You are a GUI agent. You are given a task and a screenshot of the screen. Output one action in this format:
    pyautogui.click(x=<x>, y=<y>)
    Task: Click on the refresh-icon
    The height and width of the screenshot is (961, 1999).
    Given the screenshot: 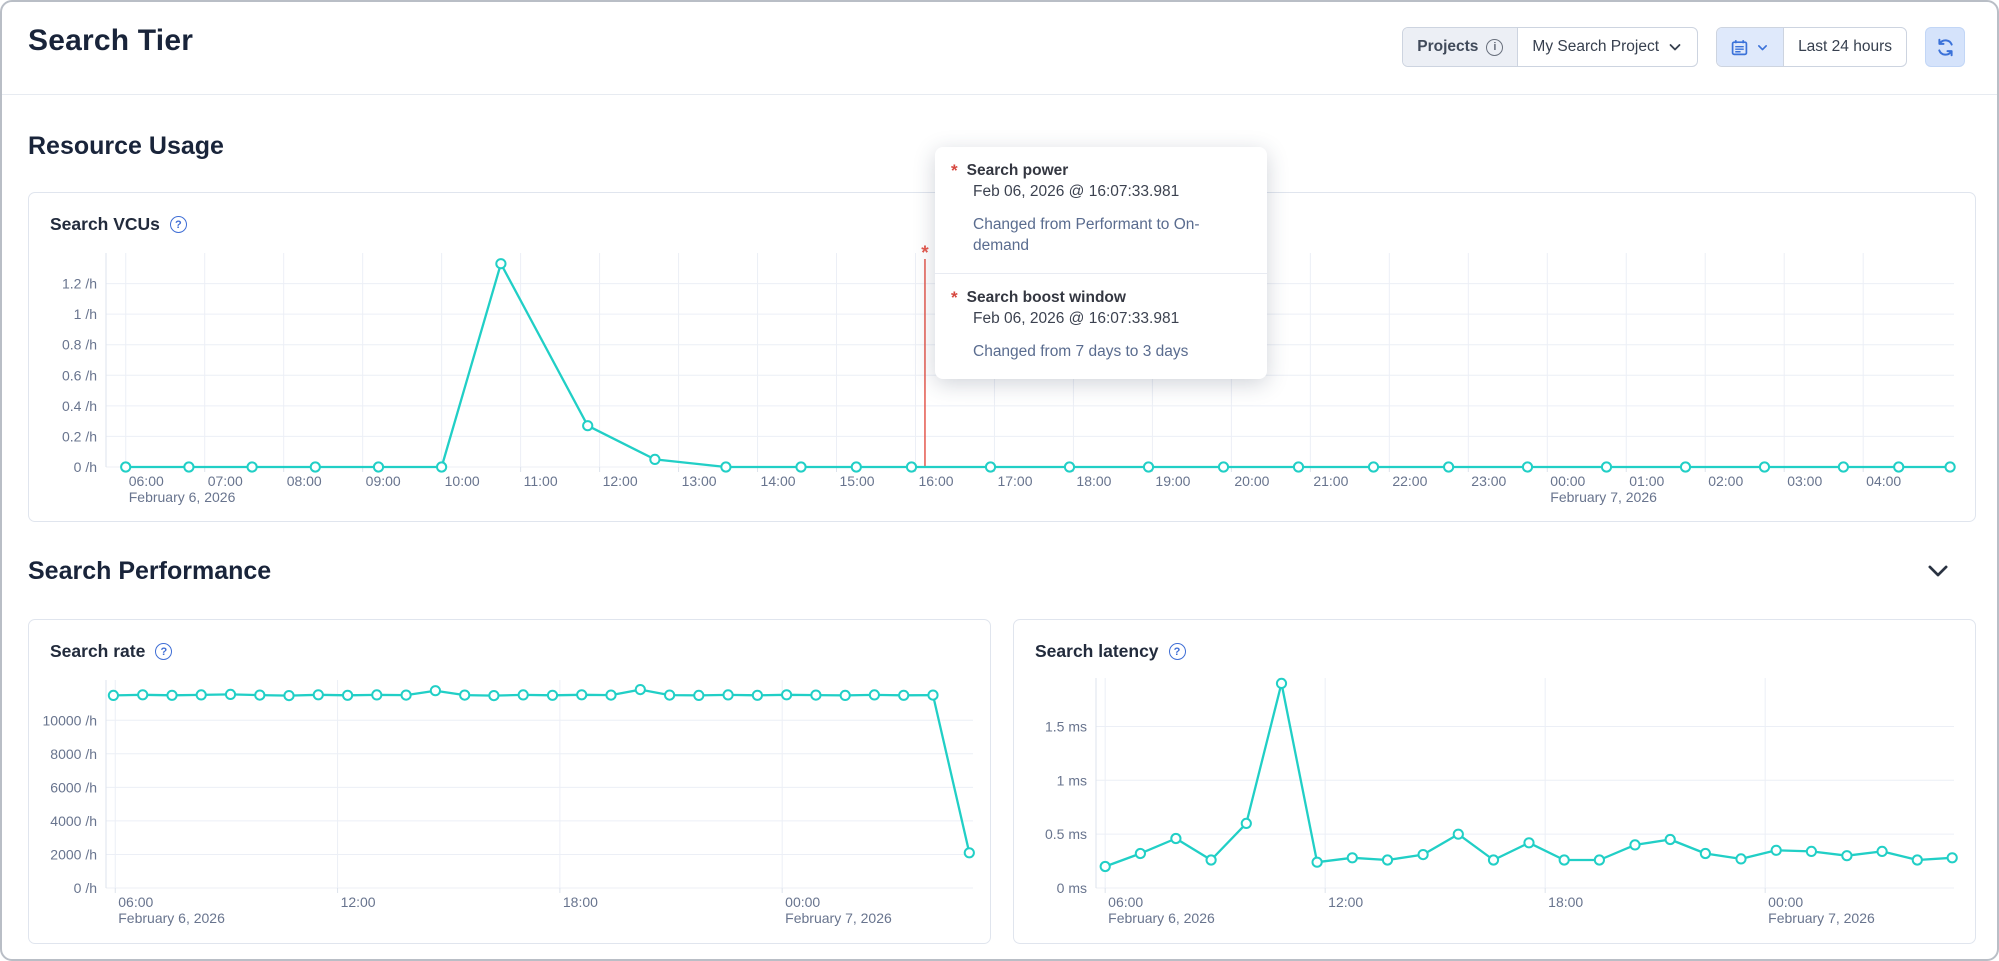 What is the action you would take?
    pyautogui.click(x=1945, y=47)
    